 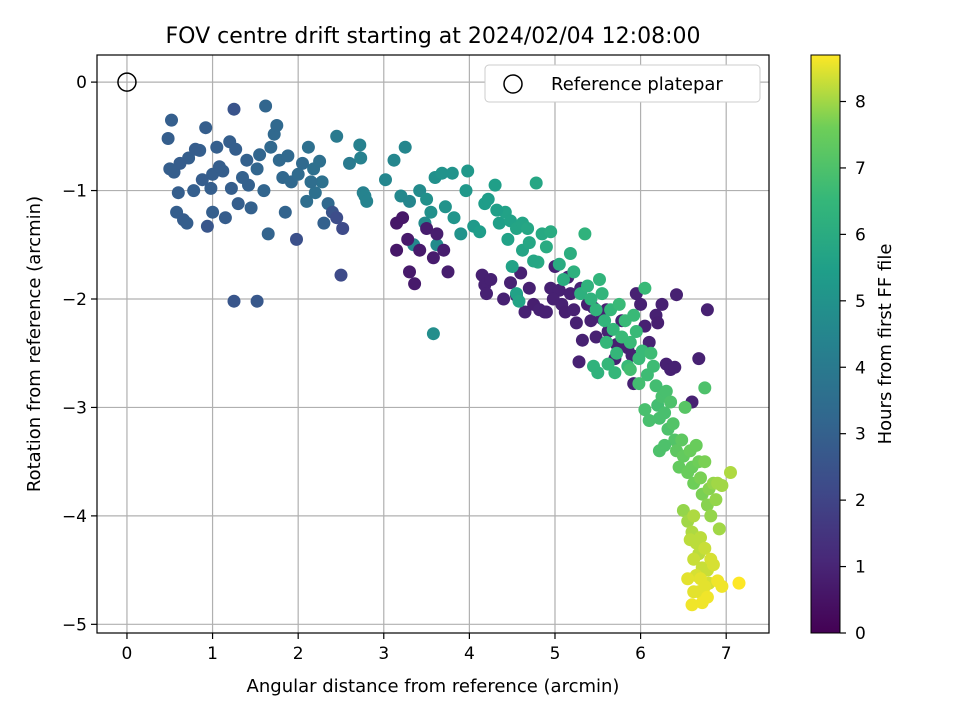 I want to click on x-tick-label: 1, so click(x=212, y=654).